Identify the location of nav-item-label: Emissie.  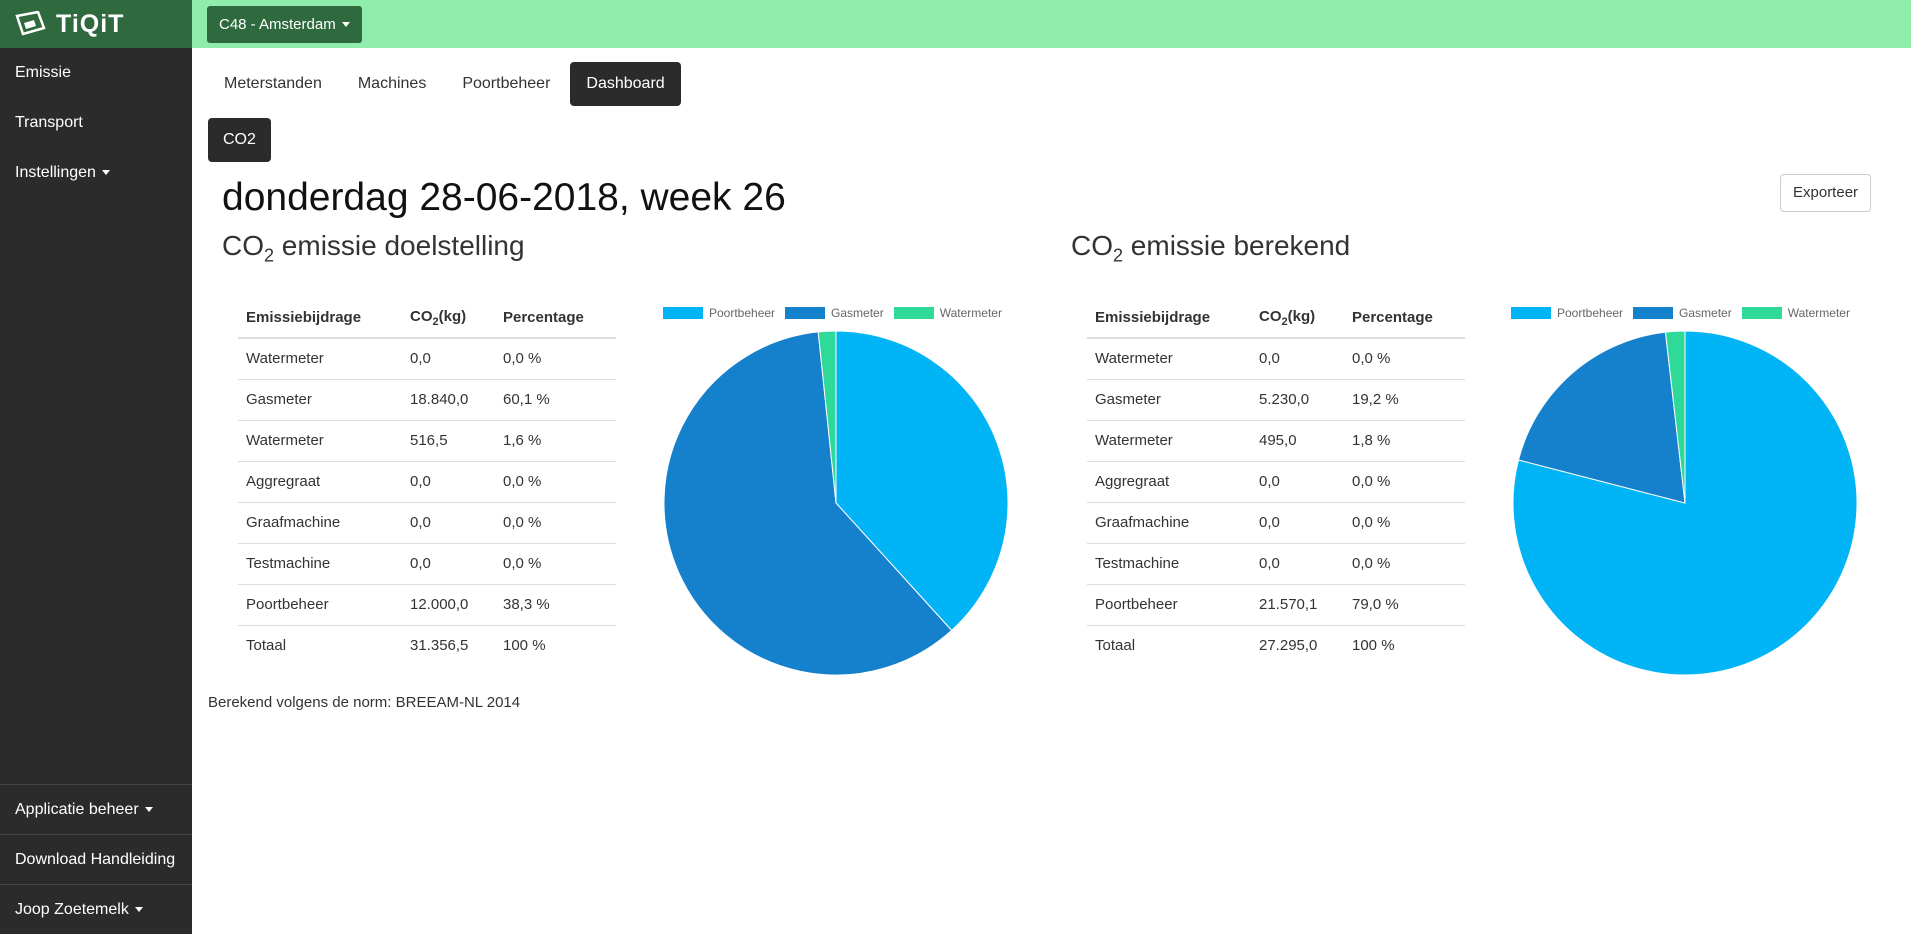
(43, 72).